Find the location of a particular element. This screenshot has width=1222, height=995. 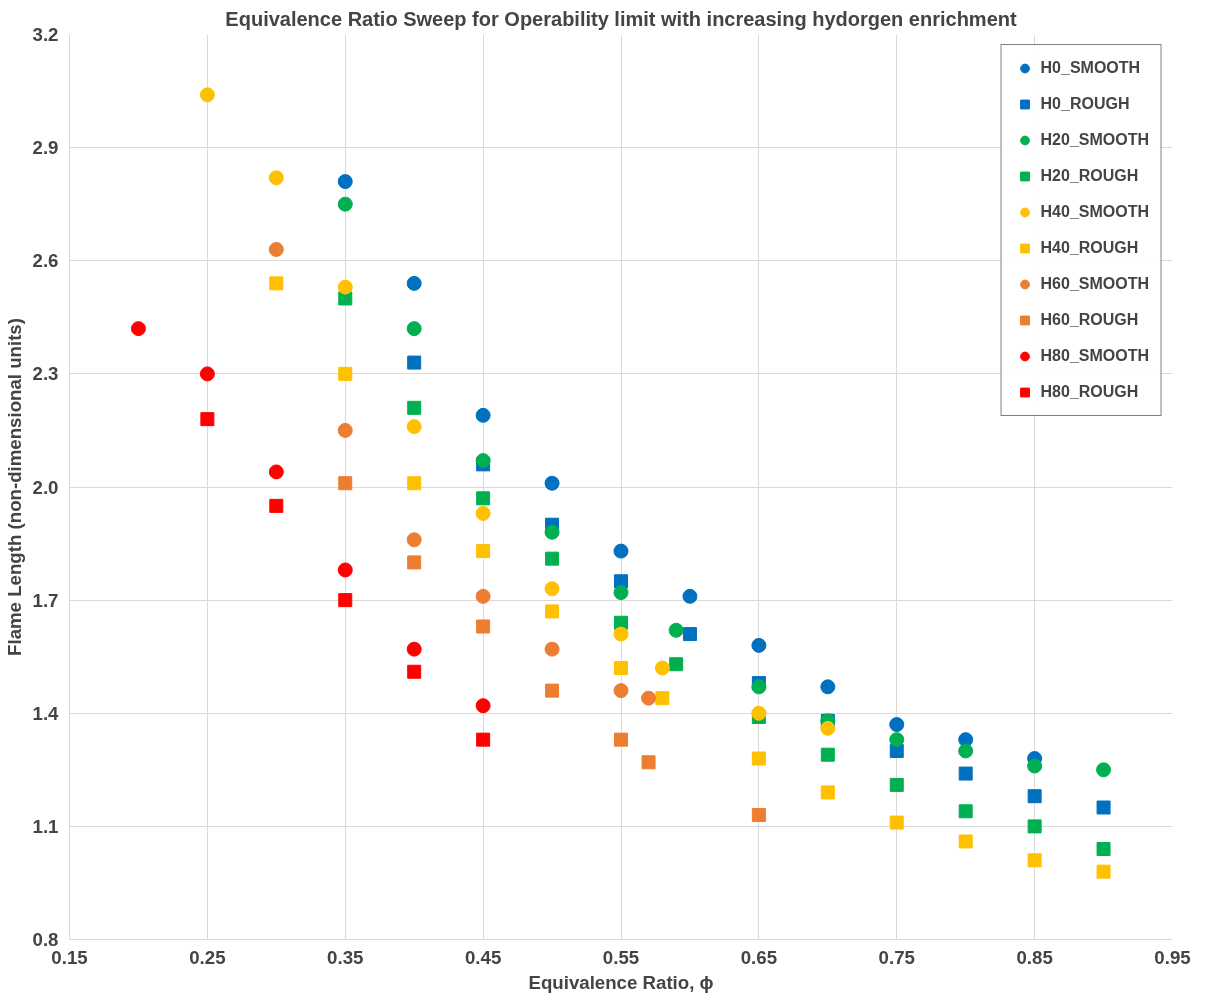

x-tick-label: 0.75 is located at coordinates (896, 957).